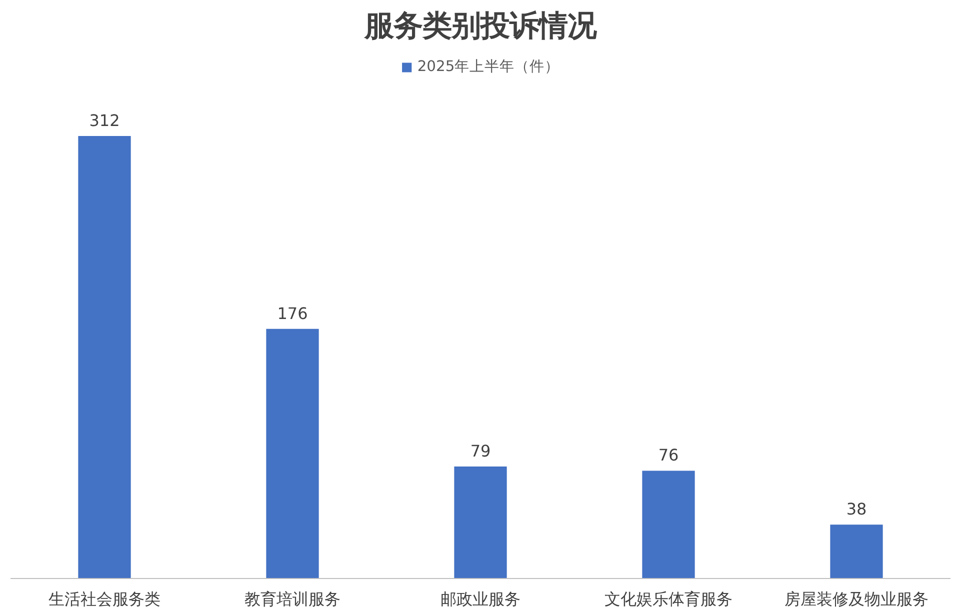 Image resolution: width=962 pixels, height=613 pixels. I want to click on x-tick-label: 教育培训服务, so click(292, 599).